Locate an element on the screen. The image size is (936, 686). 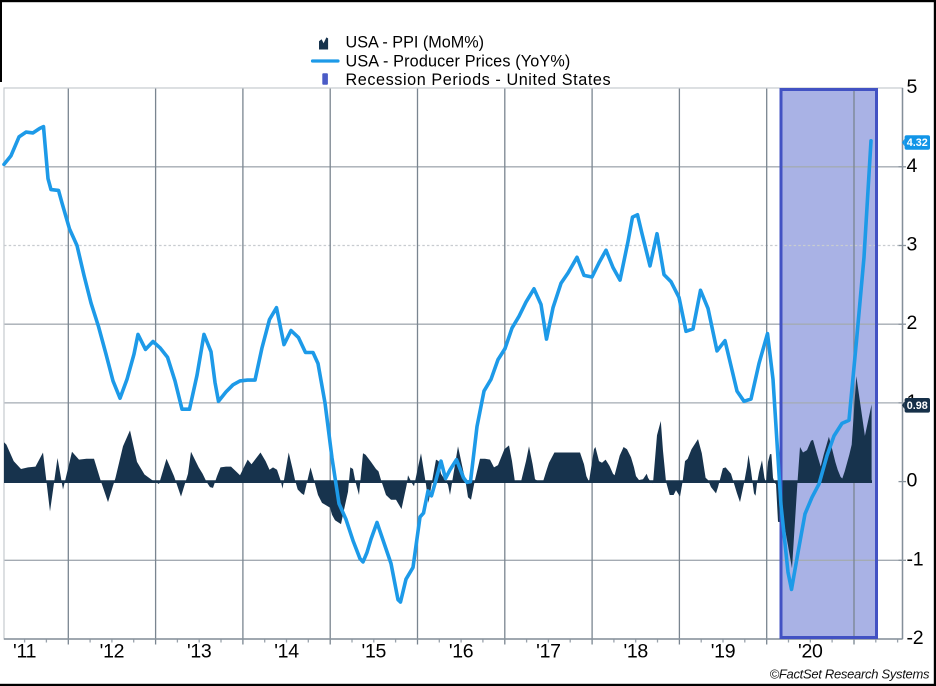
svg-text: 3 is located at coordinates (912, 245).